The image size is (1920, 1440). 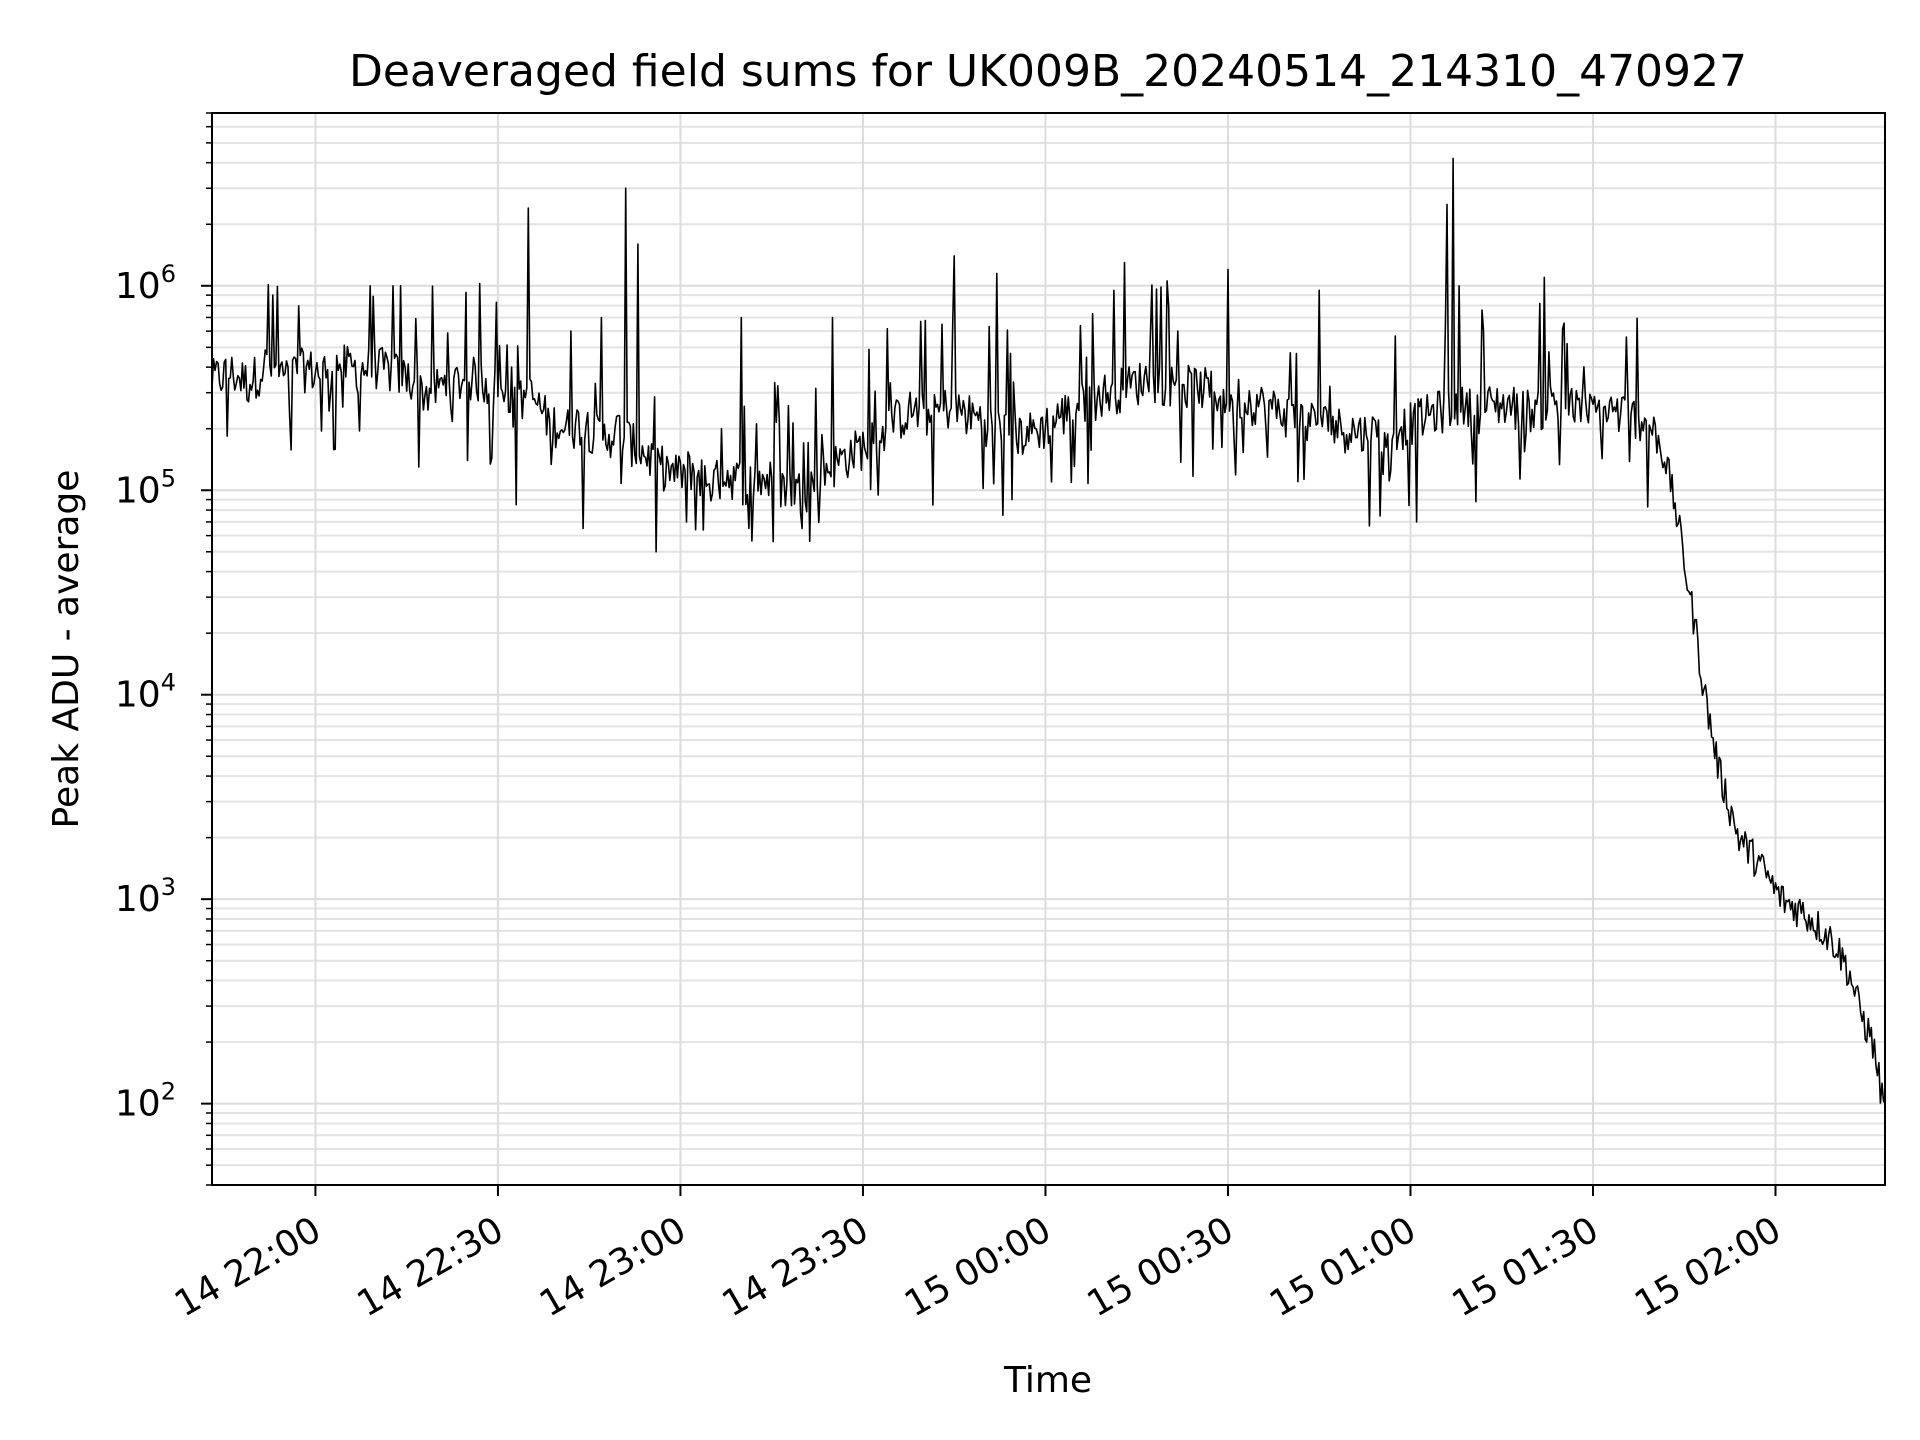 I want to click on y-tick-label: 10⁵, so click(x=145, y=487).